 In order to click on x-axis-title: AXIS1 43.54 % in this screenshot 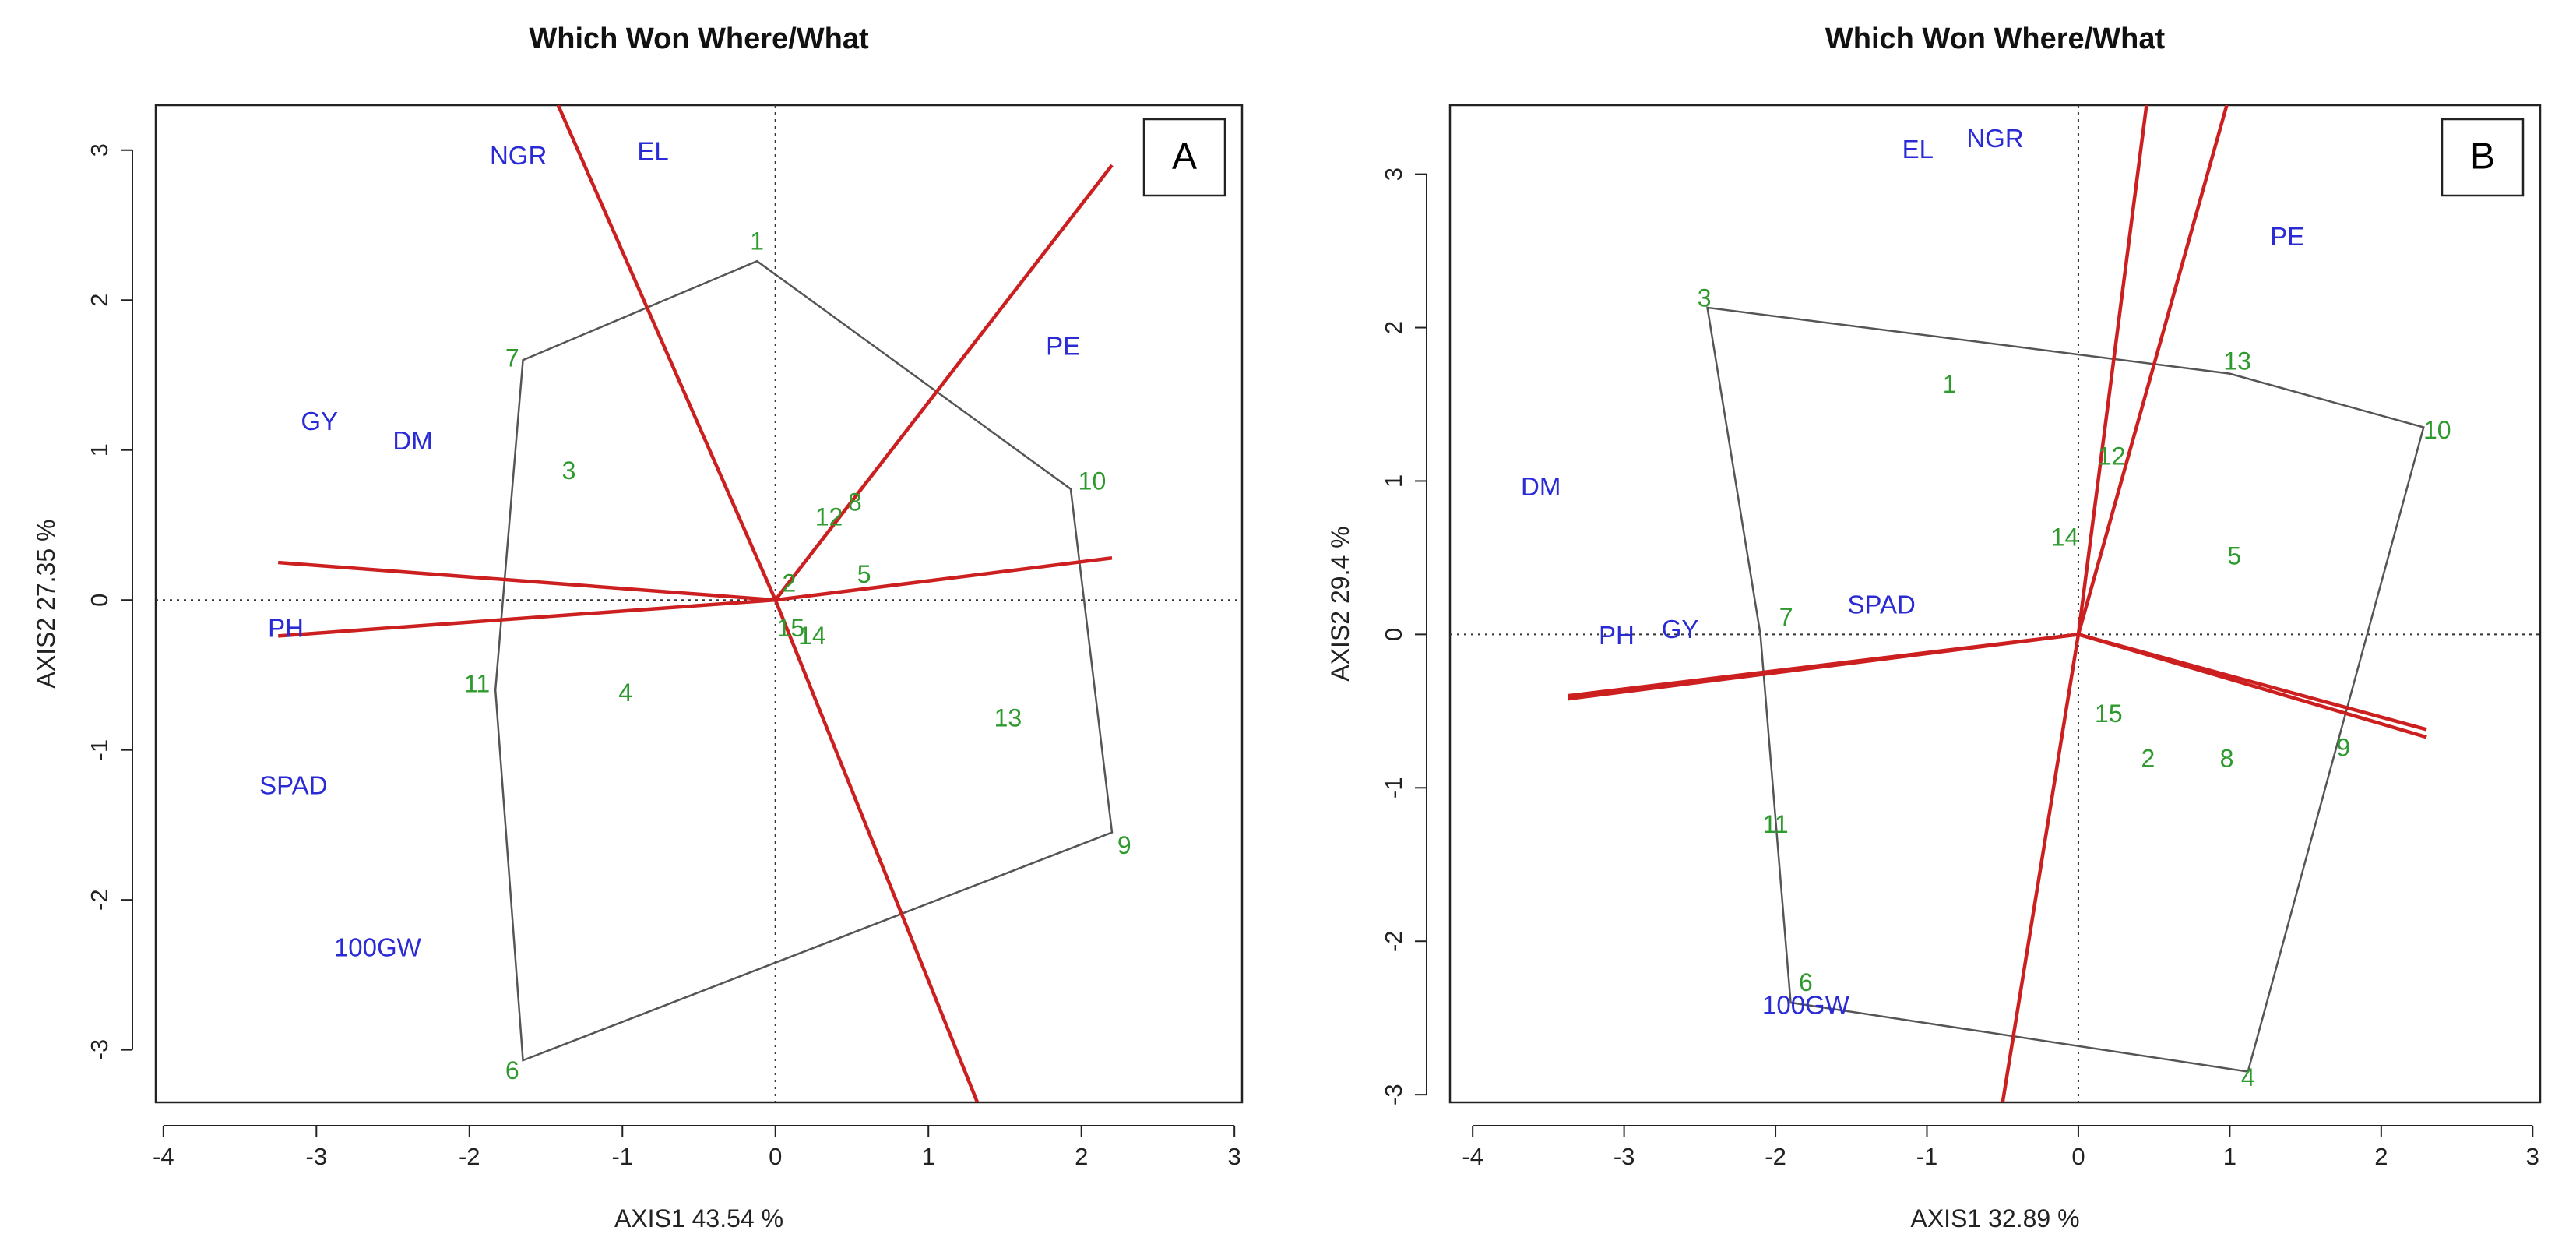, I will do `click(698, 1218)`.